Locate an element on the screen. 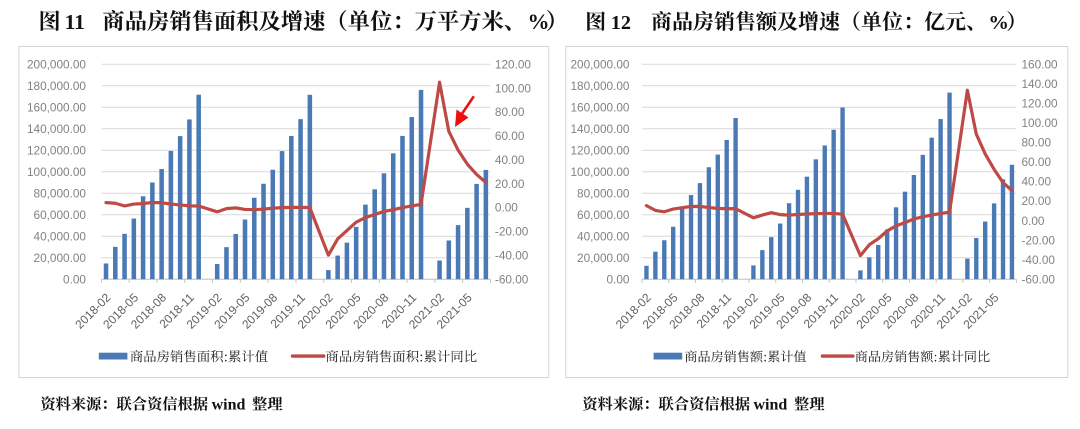 The height and width of the screenshot is (429, 1080). svg-text: 140.00 is located at coordinates (1040, 84).